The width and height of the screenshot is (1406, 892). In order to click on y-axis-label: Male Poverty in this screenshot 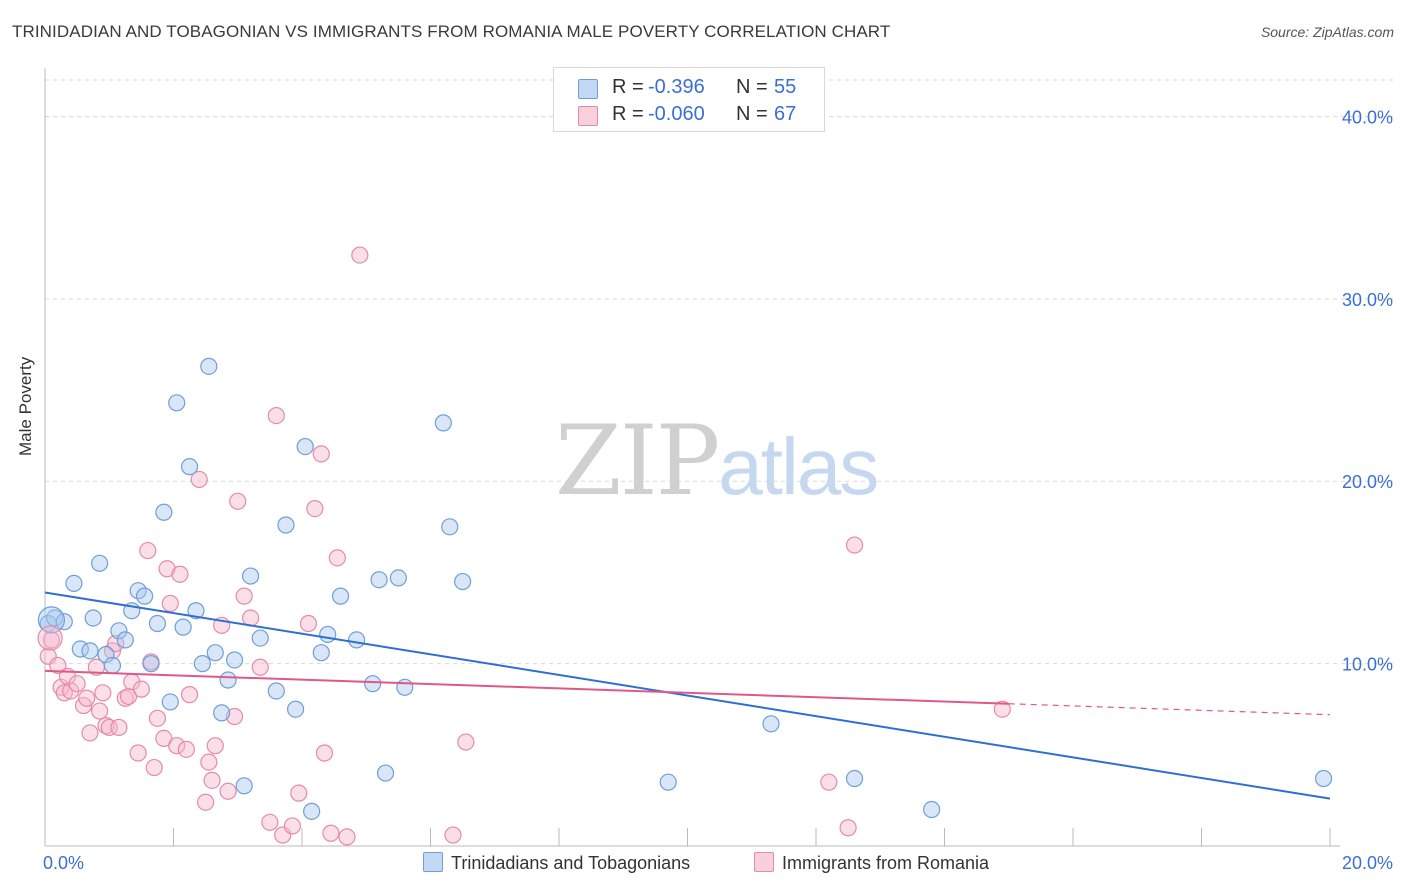, I will do `click(25, 406)`.